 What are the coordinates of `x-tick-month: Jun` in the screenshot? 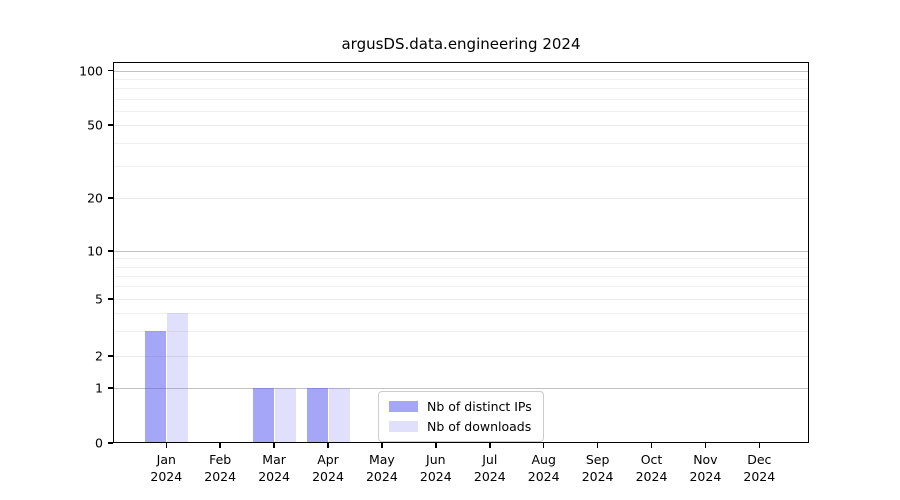 It's located at (436, 459).